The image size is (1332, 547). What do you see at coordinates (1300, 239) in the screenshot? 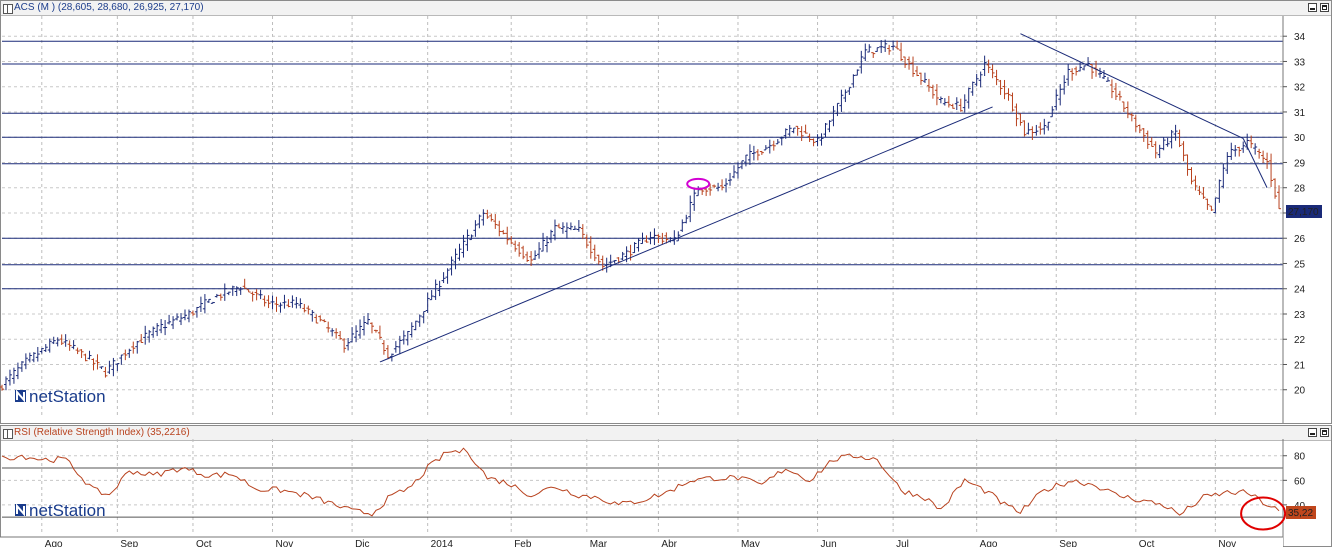
I see `price-y-tick-label: 26` at bounding box center [1300, 239].